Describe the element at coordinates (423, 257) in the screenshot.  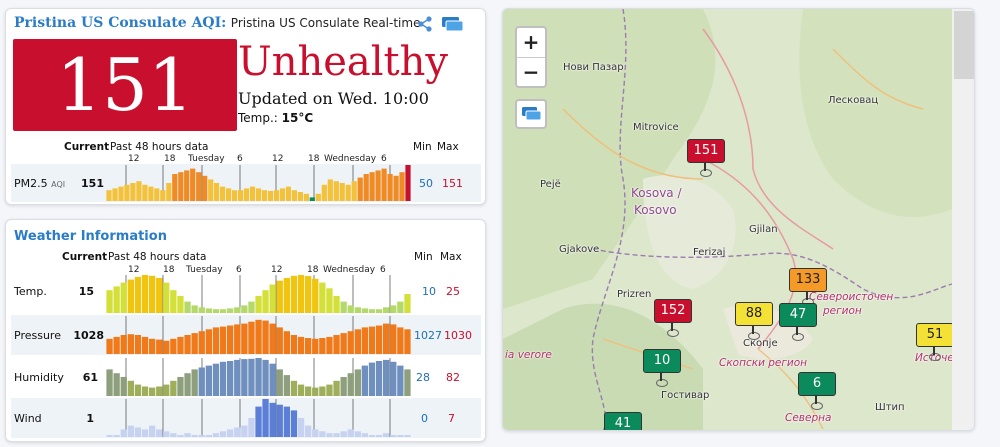
I see `header-min: Min` at that location.